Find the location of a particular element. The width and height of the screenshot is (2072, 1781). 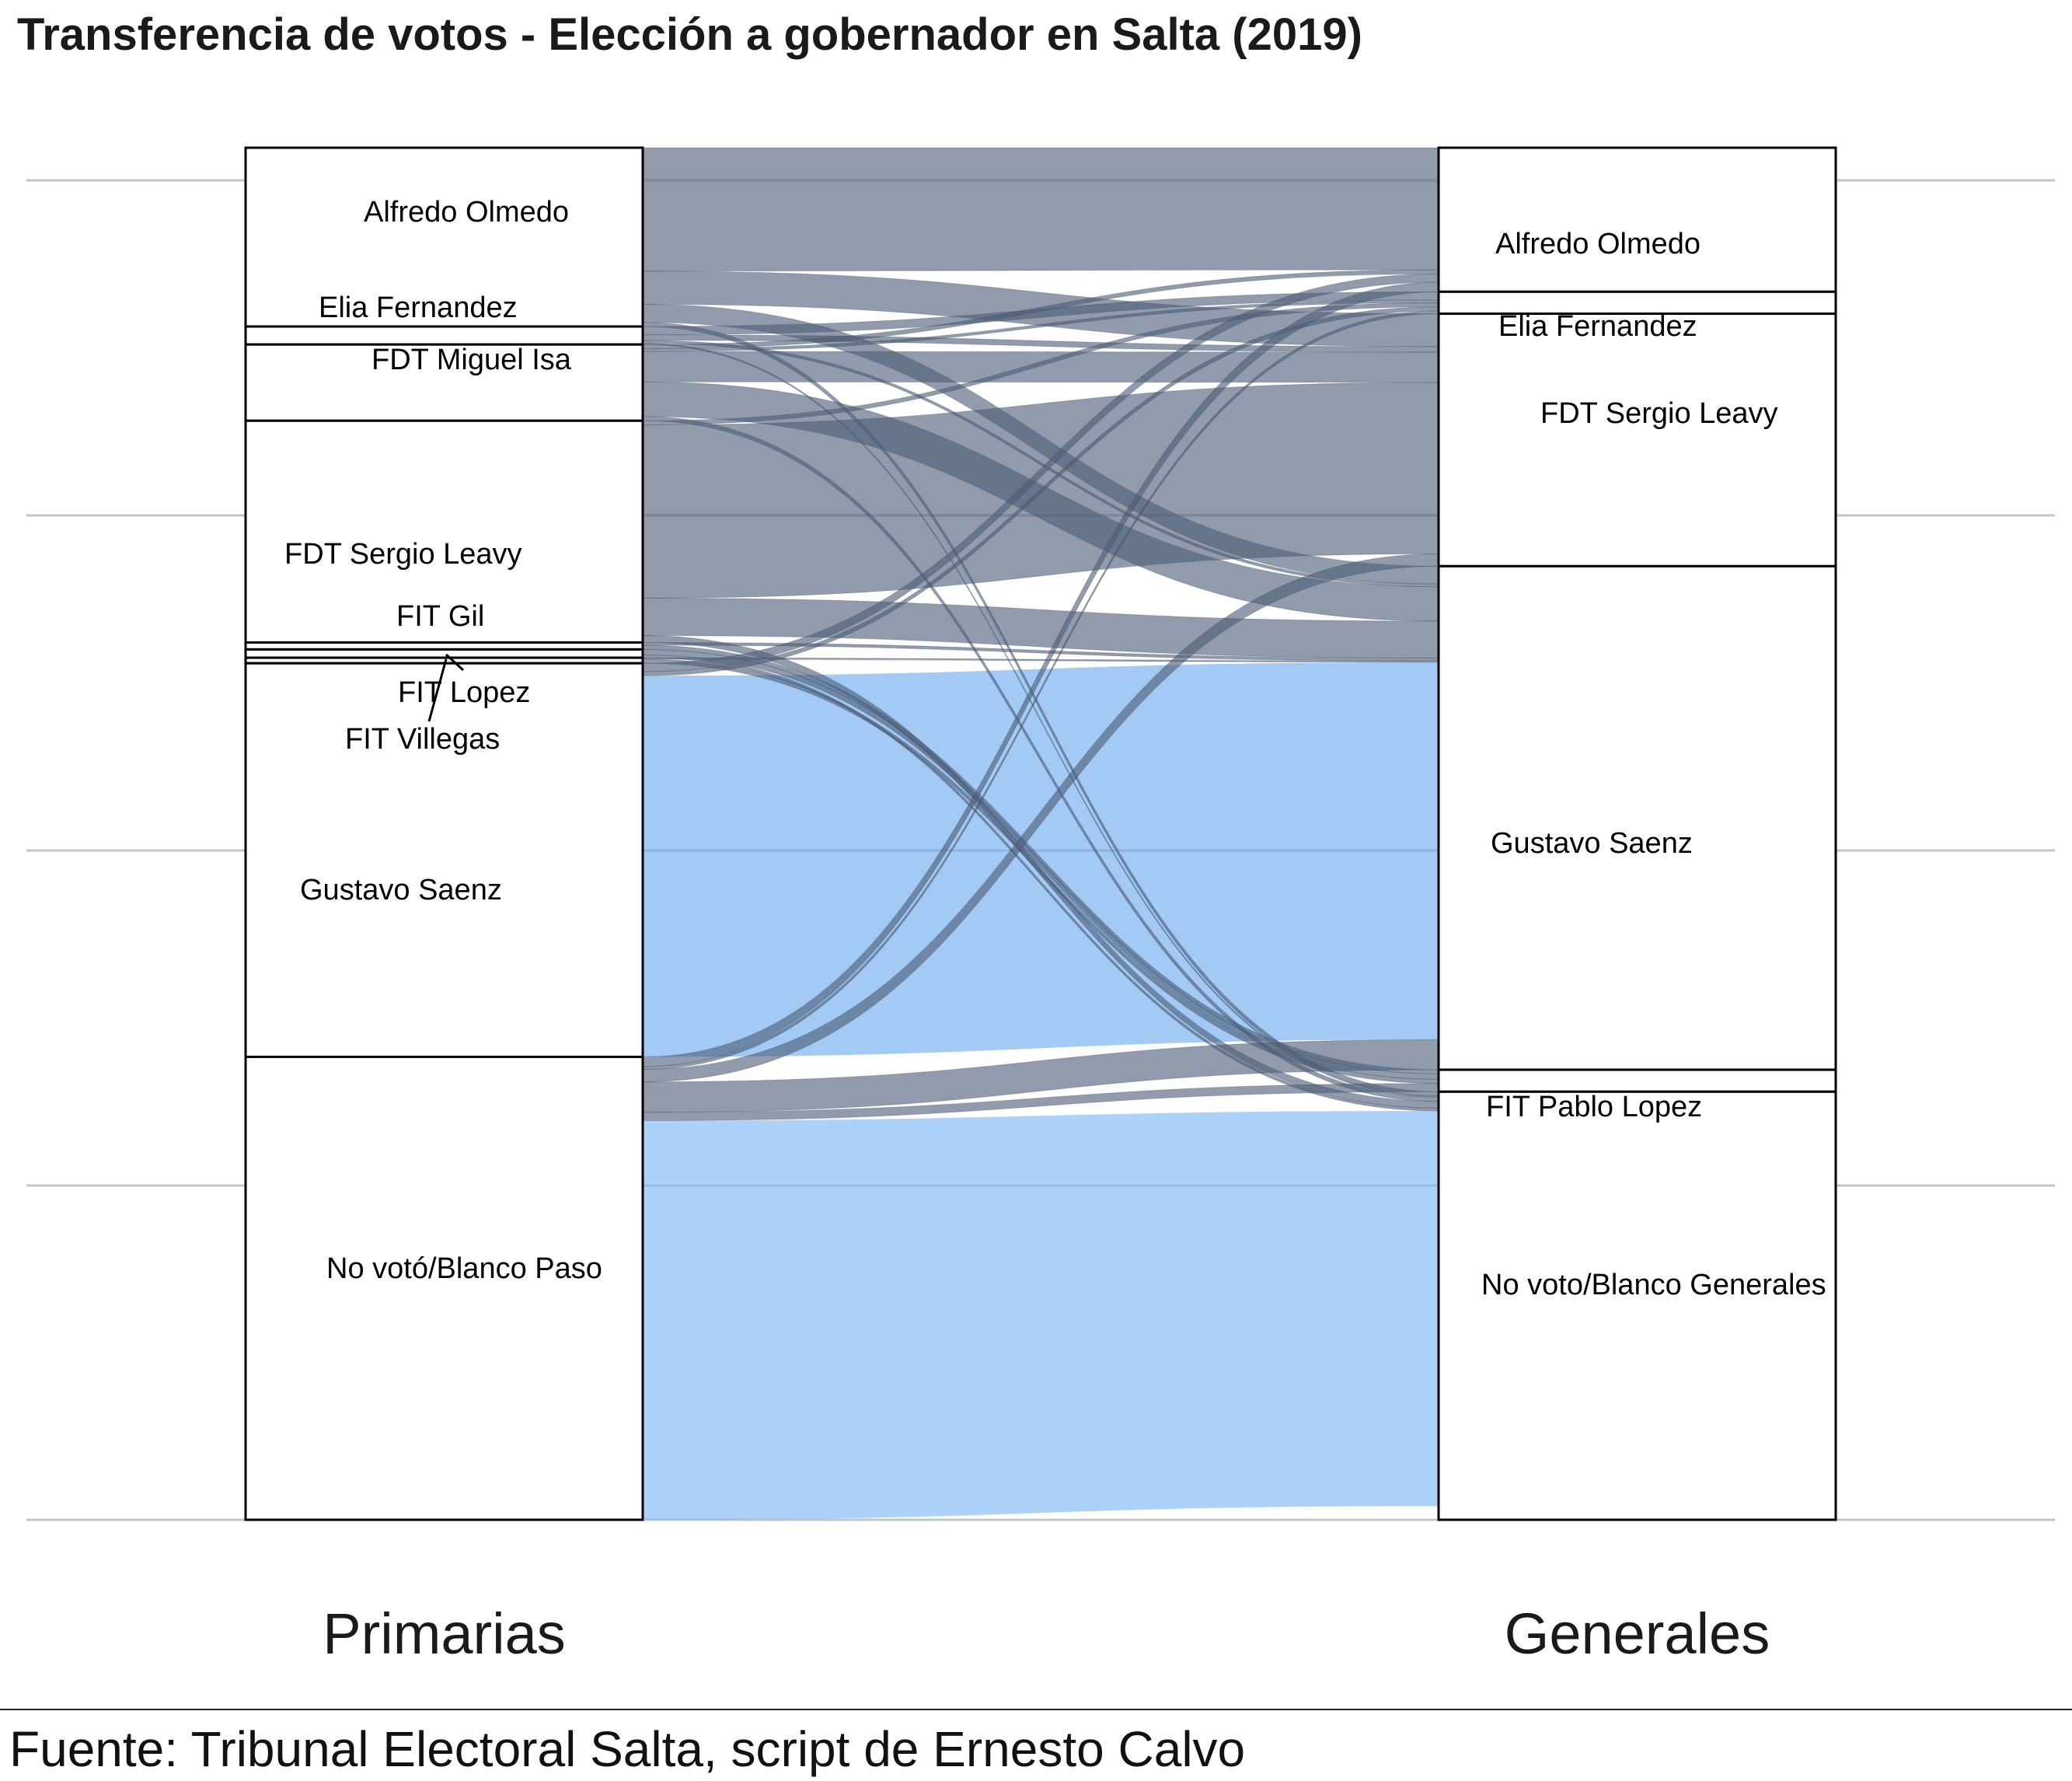

right-stratum-label-1: Elia Fernandez is located at coordinates (1597, 326).